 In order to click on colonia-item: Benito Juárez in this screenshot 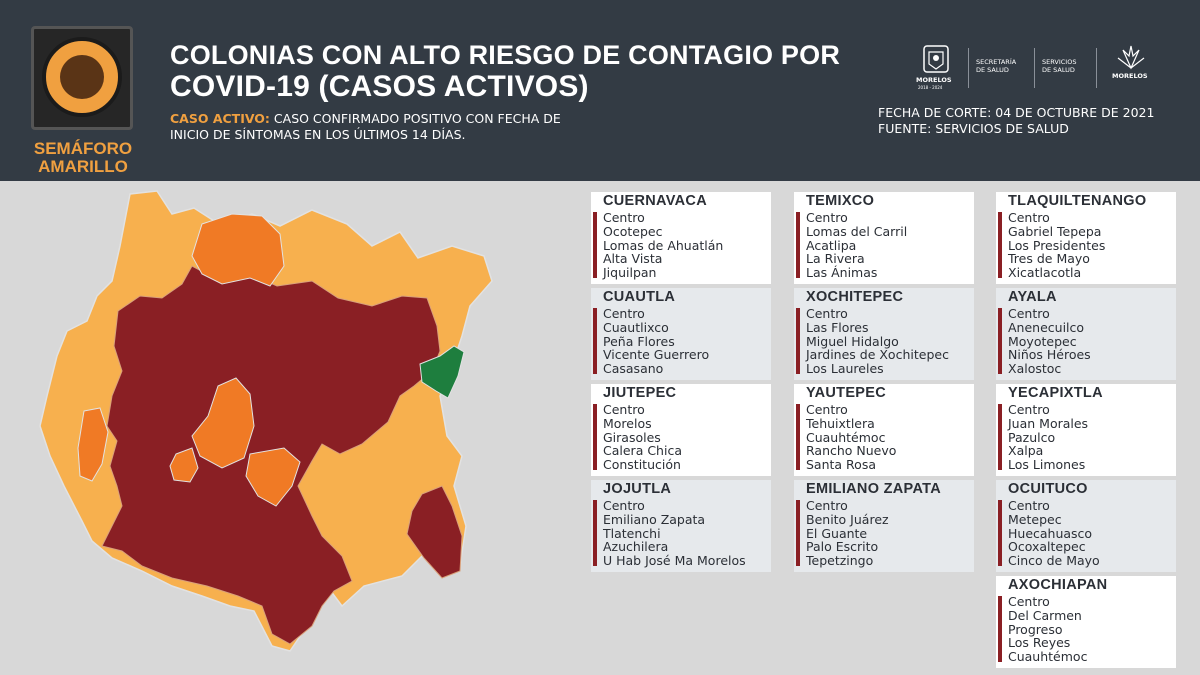, I will do `click(847, 519)`.